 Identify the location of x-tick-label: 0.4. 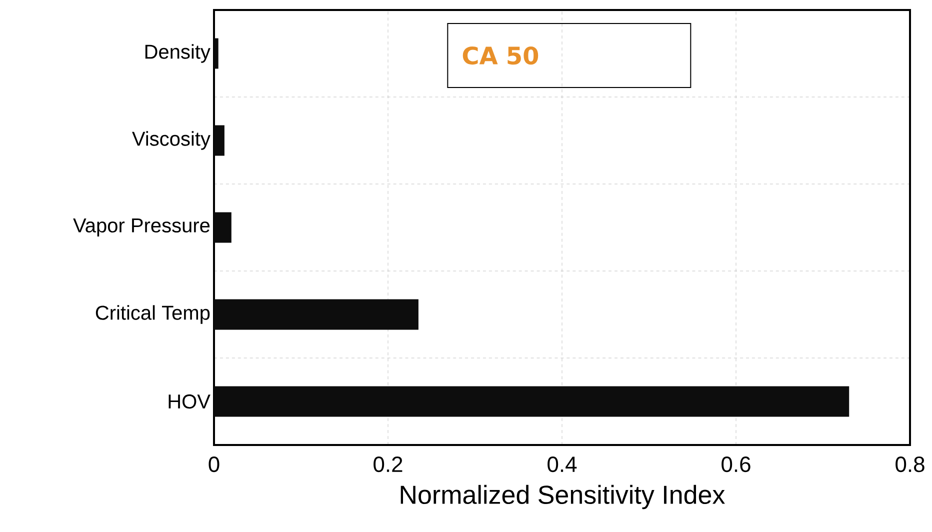
(562, 464).